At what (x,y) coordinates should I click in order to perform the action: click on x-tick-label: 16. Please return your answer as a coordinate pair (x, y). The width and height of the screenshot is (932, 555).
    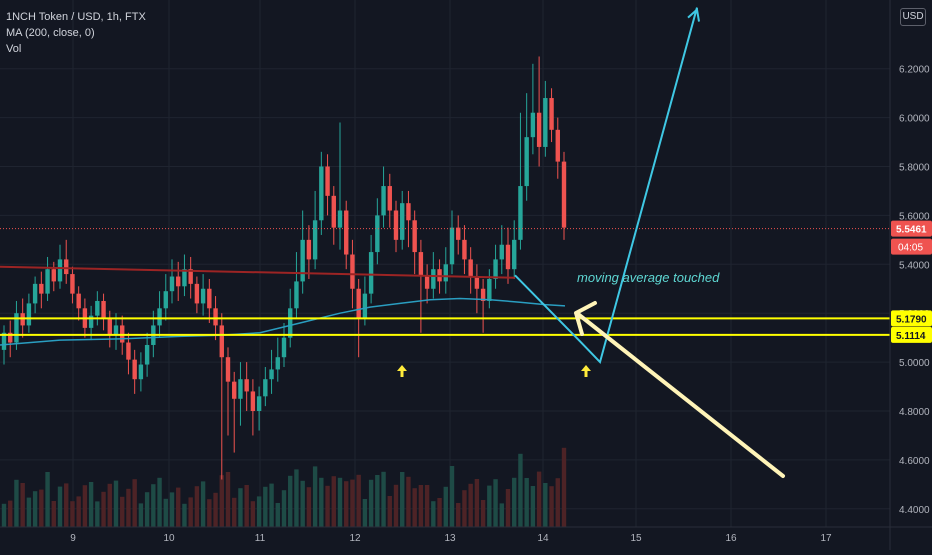
    Looking at the image, I should click on (731, 538).